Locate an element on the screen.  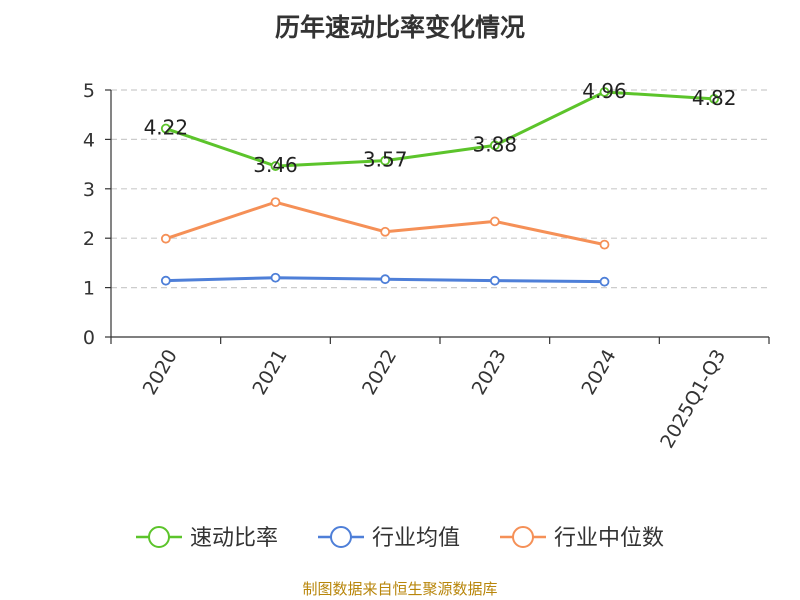
legend-label: 行业中位数 is located at coordinates (609, 538).